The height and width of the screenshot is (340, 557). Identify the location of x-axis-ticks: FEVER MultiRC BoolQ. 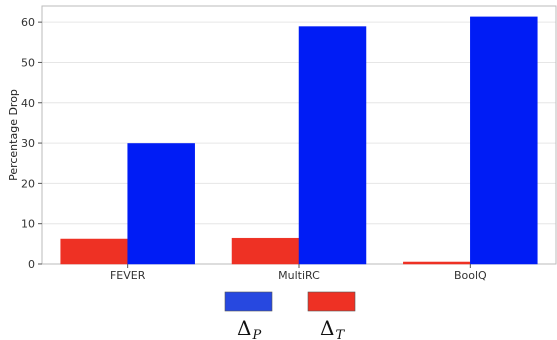
(298, 273).